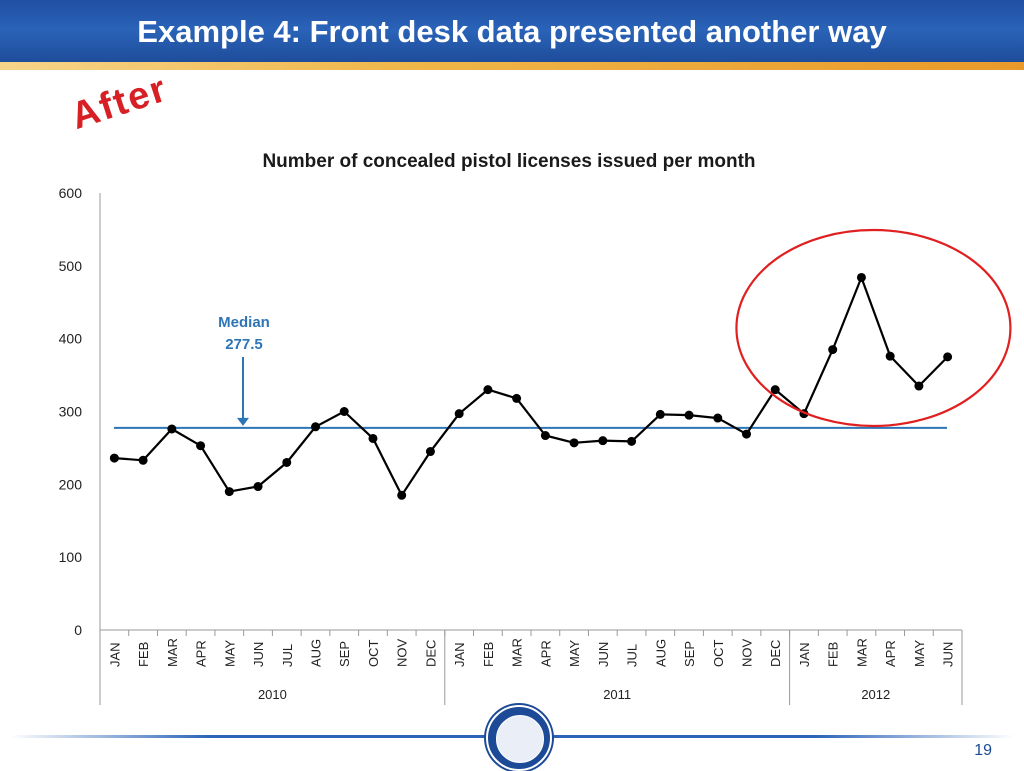  Describe the element at coordinates (78, 630) in the screenshot. I see `y-tick-label: 0` at that location.